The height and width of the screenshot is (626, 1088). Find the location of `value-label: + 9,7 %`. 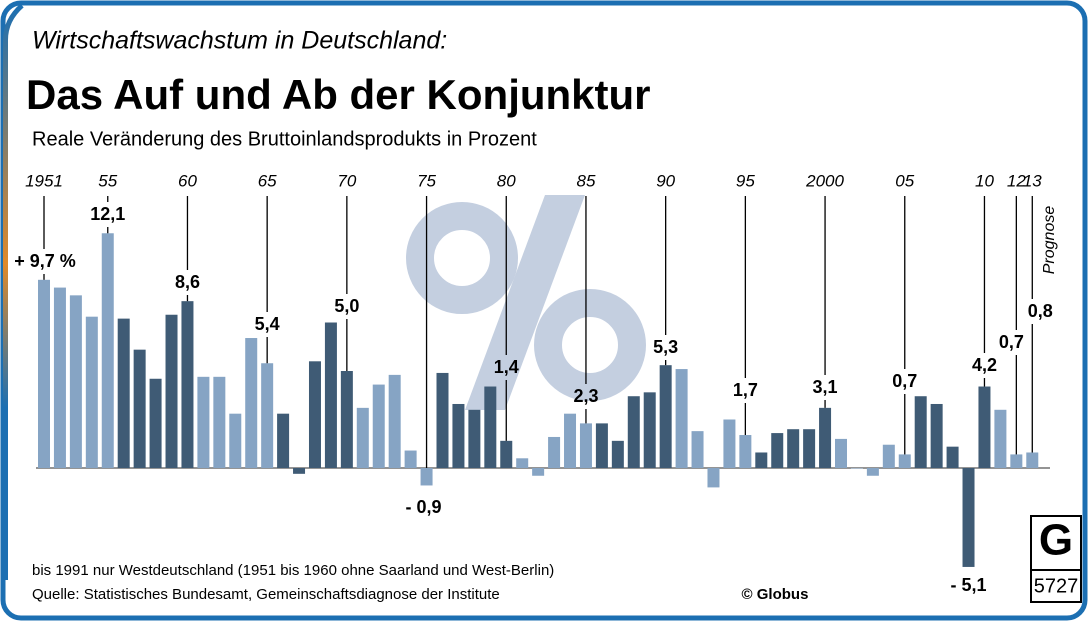

value-label: + 9,7 % is located at coordinates (45, 261).